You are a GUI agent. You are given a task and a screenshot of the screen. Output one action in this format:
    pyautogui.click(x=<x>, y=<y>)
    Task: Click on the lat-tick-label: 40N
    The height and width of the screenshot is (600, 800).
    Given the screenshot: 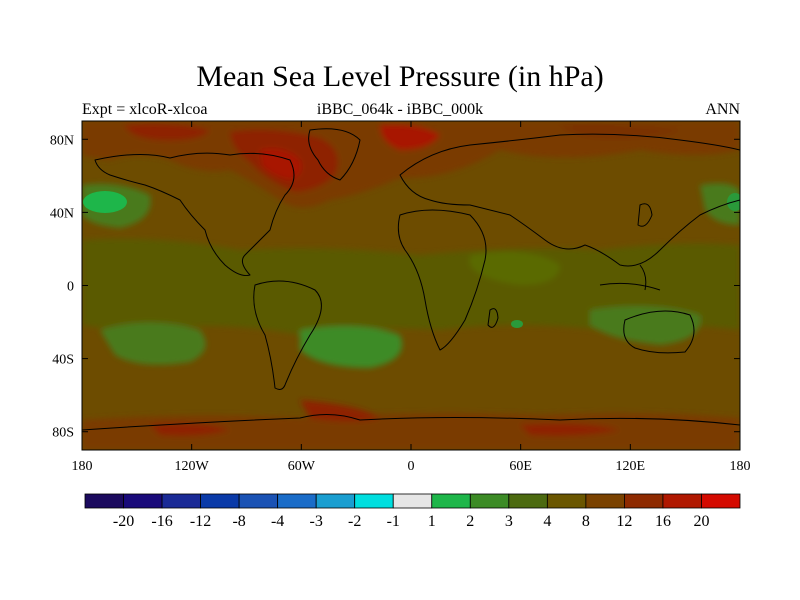 What is the action you would take?
    pyautogui.click(x=62, y=213)
    